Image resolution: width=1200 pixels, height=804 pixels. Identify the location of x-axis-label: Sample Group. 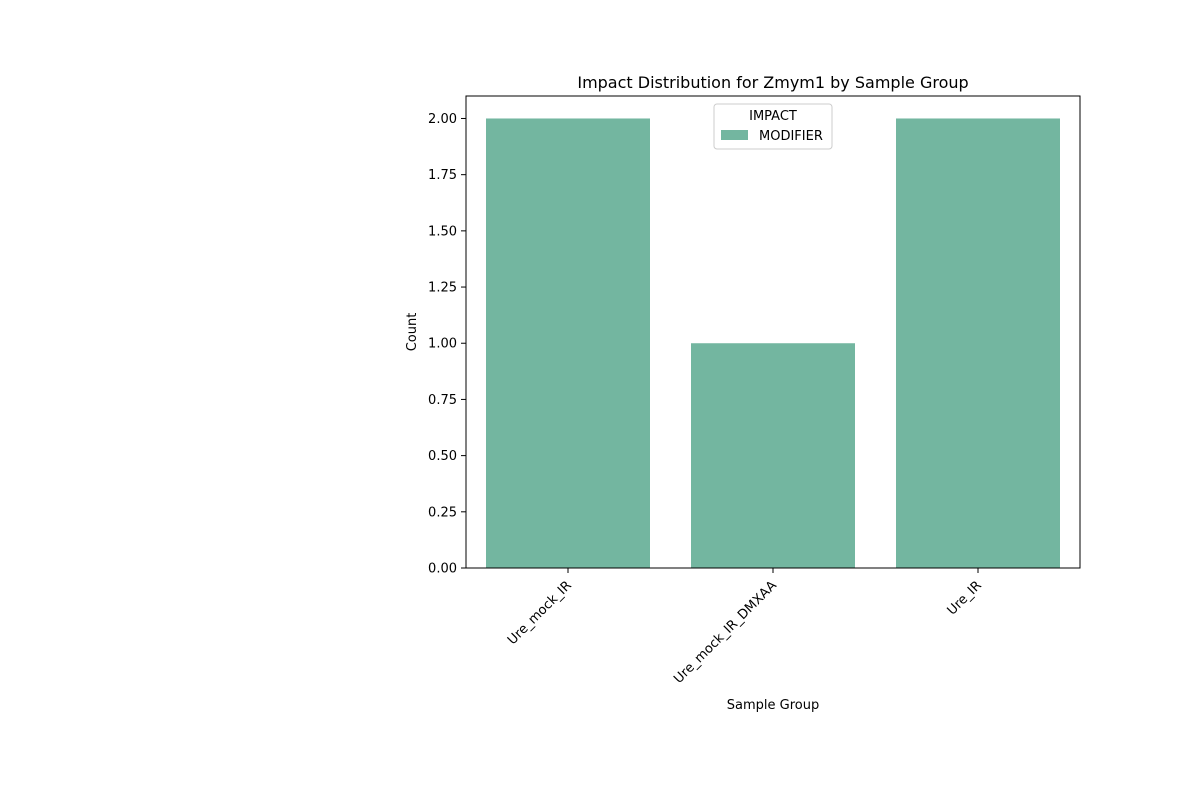
(773, 705).